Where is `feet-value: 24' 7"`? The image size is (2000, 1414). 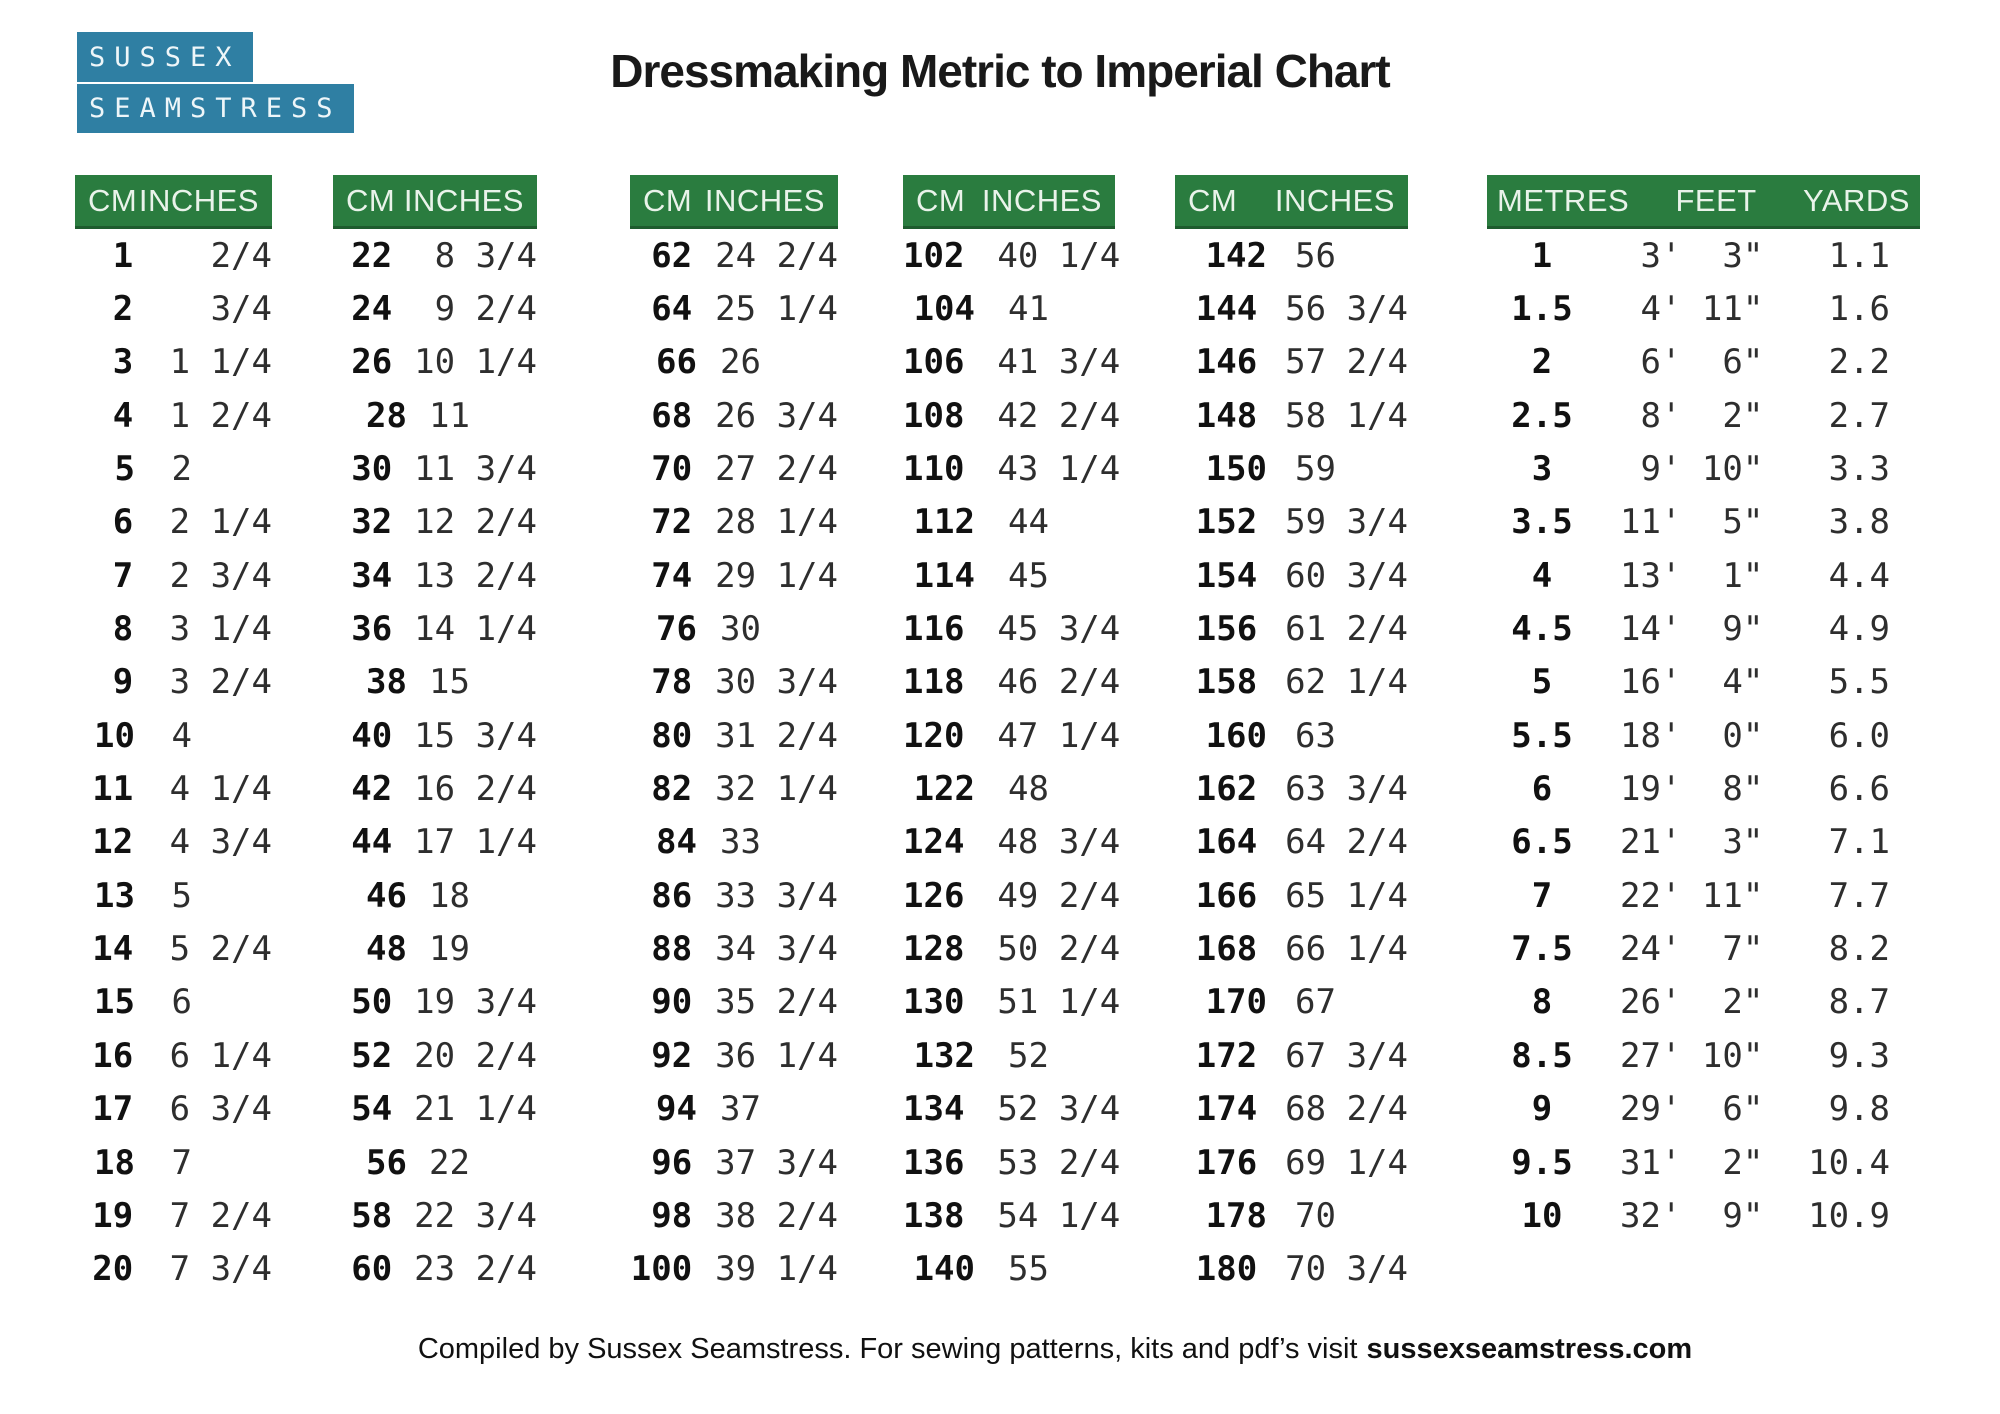
feet-value: 24' 7" is located at coordinates (1692, 949).